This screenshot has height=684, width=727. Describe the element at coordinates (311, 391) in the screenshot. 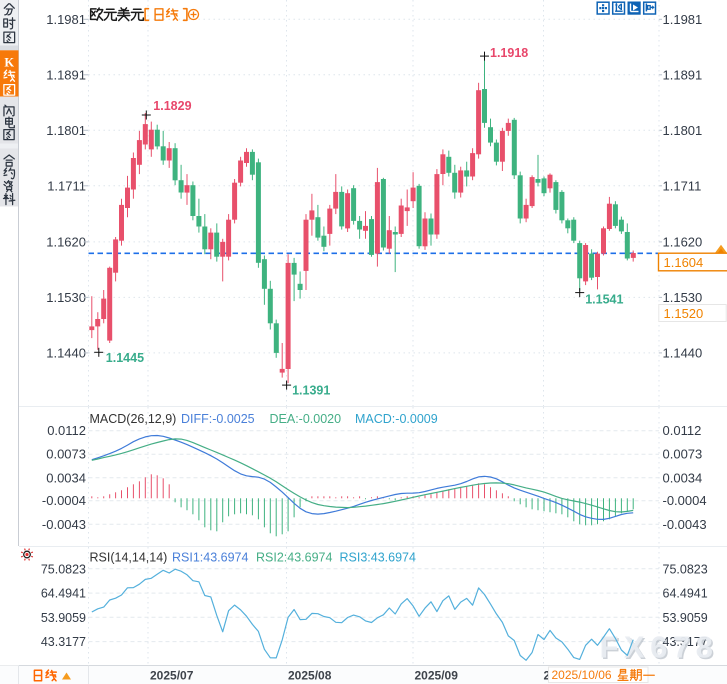

I see `svg-text: 1.1391` at that location.